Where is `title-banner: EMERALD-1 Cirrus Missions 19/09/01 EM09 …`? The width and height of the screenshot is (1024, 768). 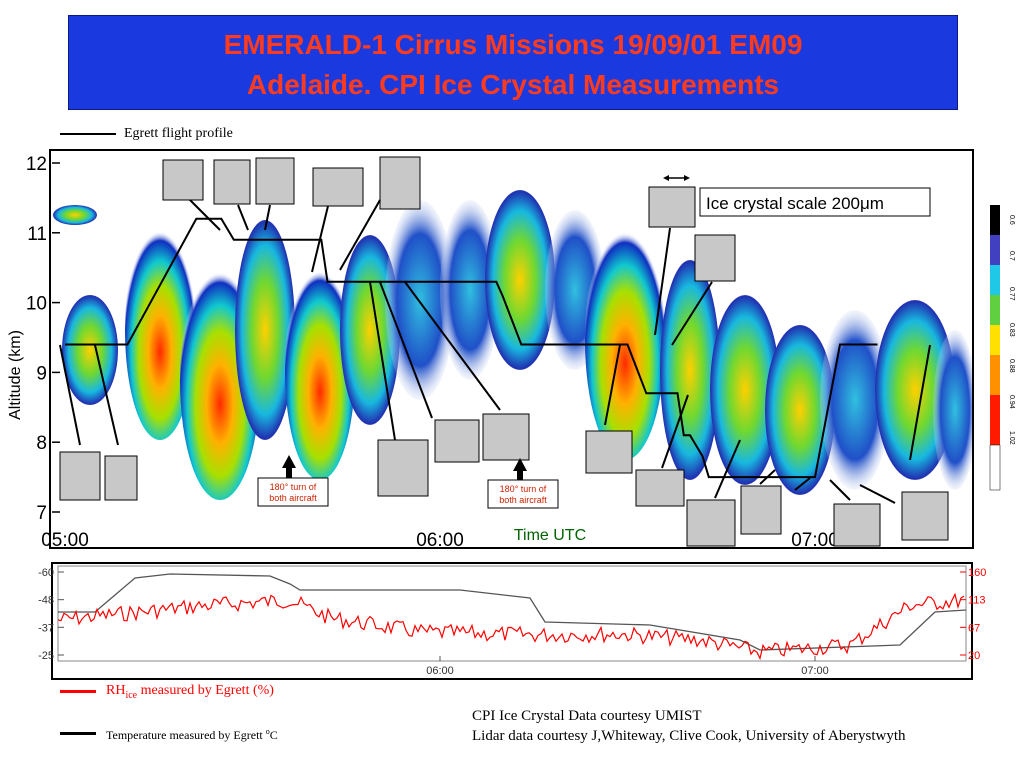 title-banner: EMERALD-1 Cirrus Missions 19/09/01 EM09 … is located at coordinates (513, 62).